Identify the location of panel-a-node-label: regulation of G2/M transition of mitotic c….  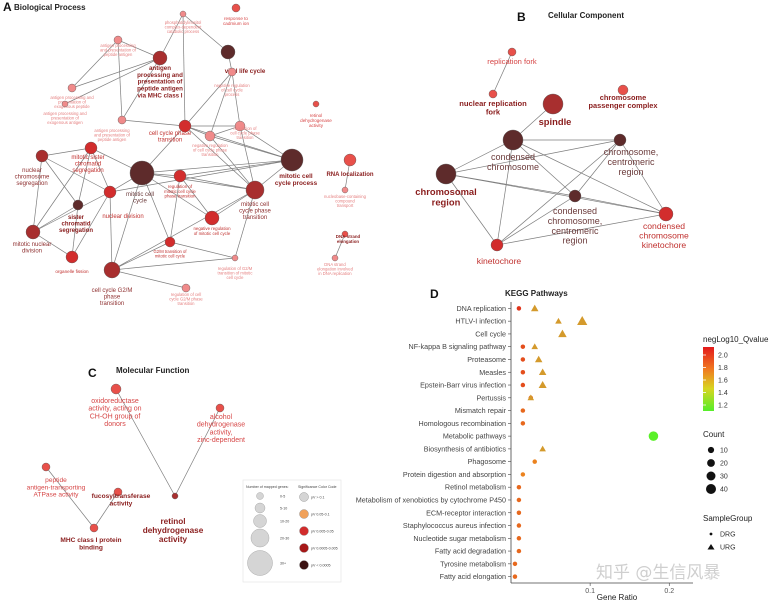
(235, 273).